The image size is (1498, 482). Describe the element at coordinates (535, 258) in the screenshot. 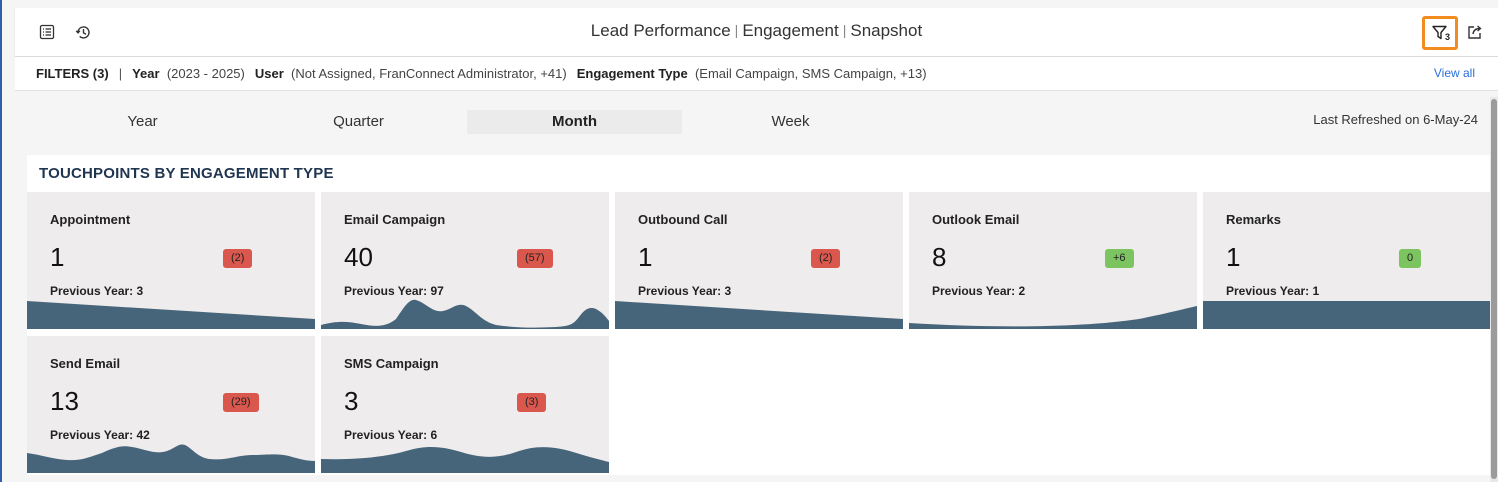

I see `change-badge: (57)` at that location.